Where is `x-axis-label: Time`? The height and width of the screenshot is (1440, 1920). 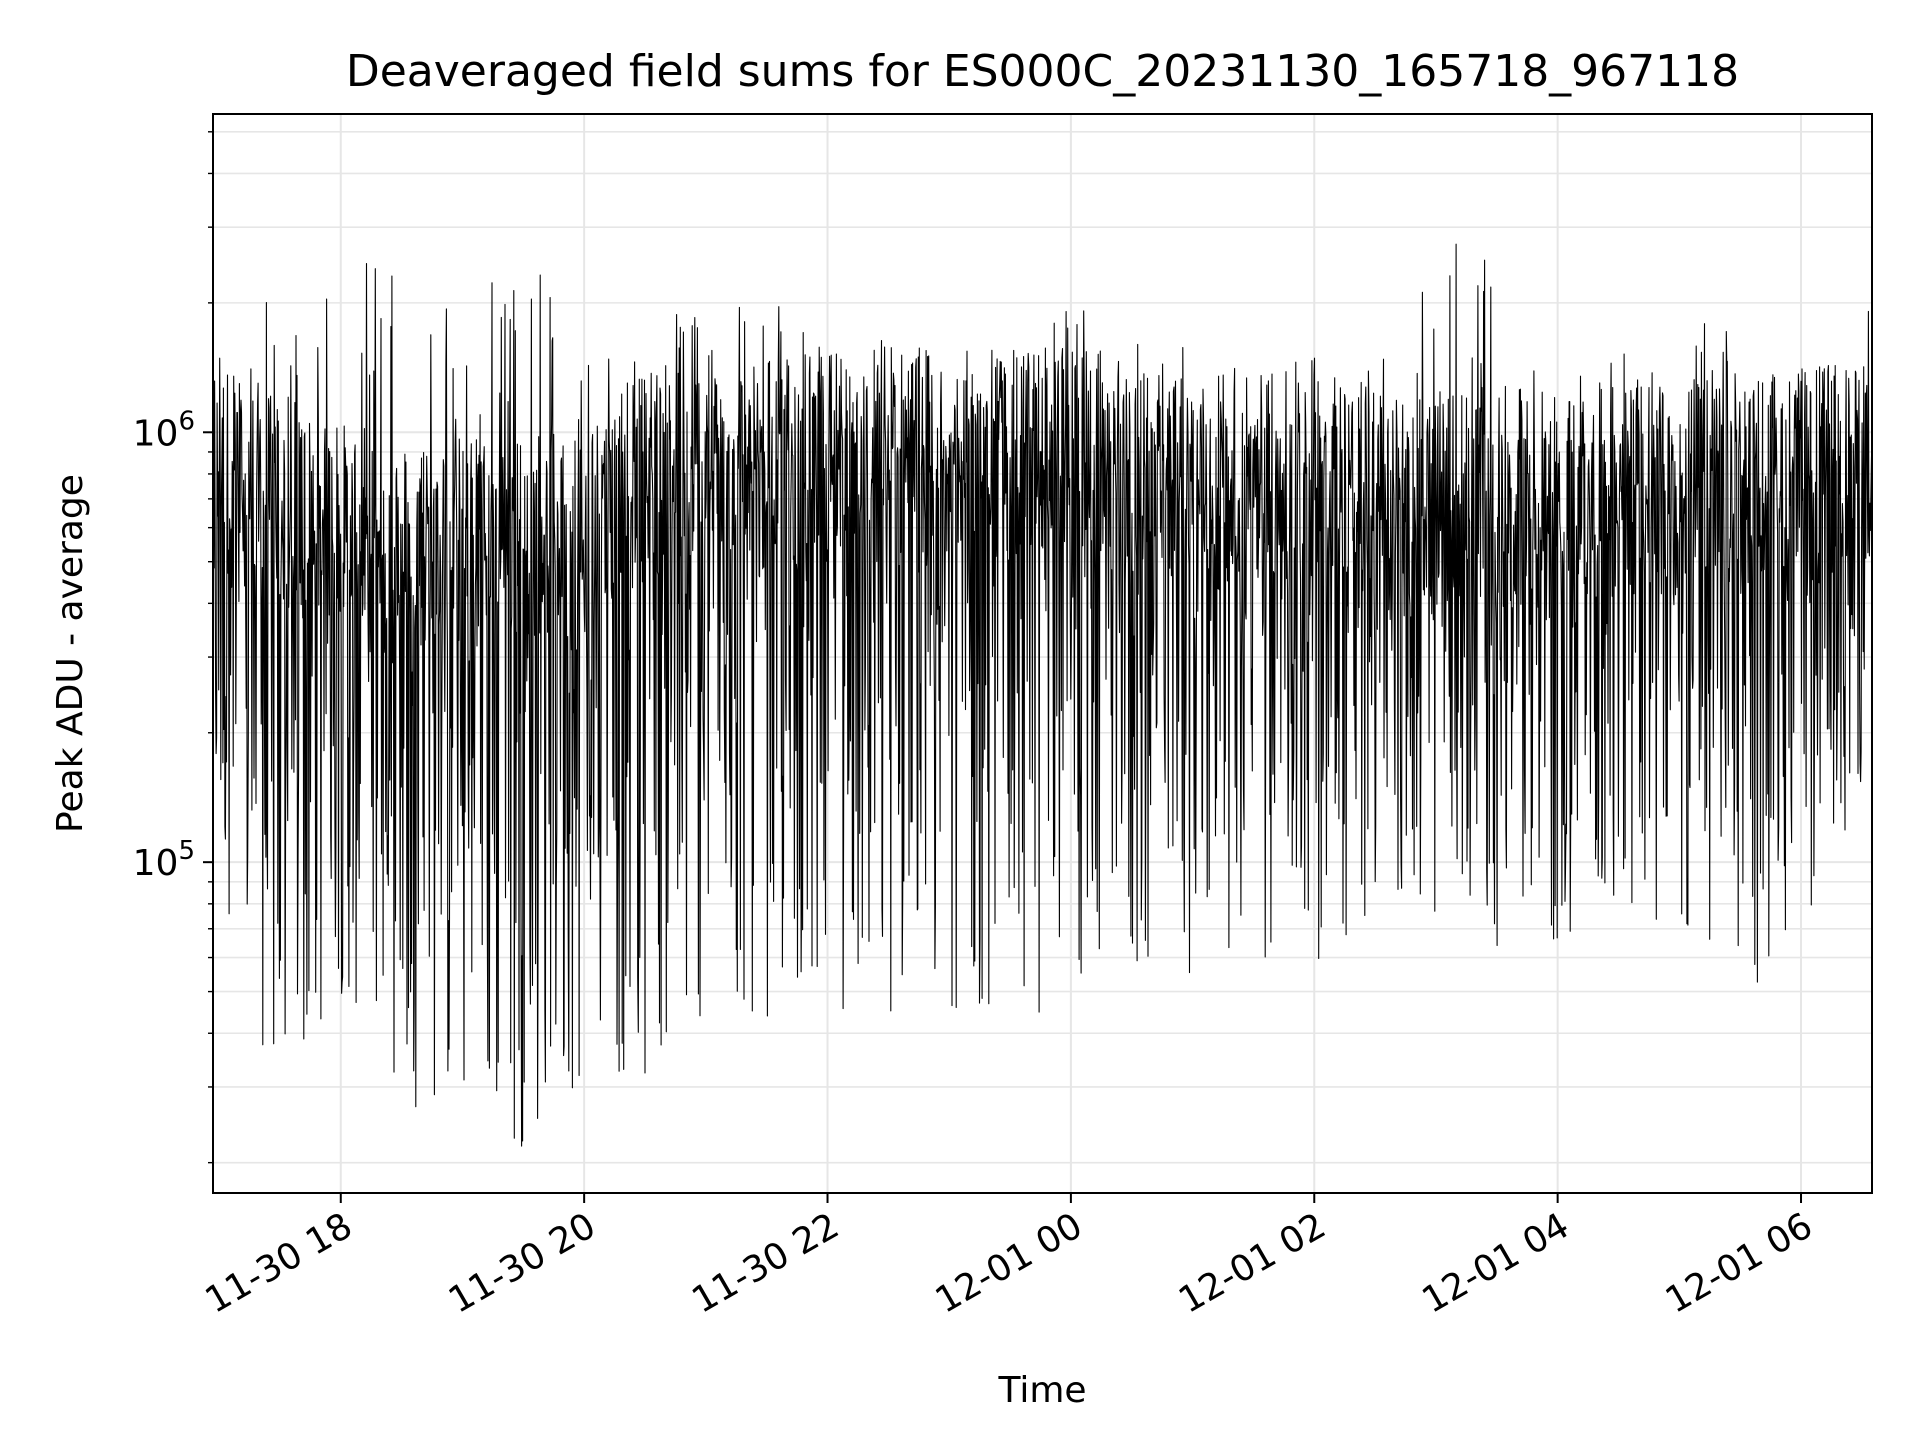 x-axis-label: Time is located at coordinates (1041, 1390).